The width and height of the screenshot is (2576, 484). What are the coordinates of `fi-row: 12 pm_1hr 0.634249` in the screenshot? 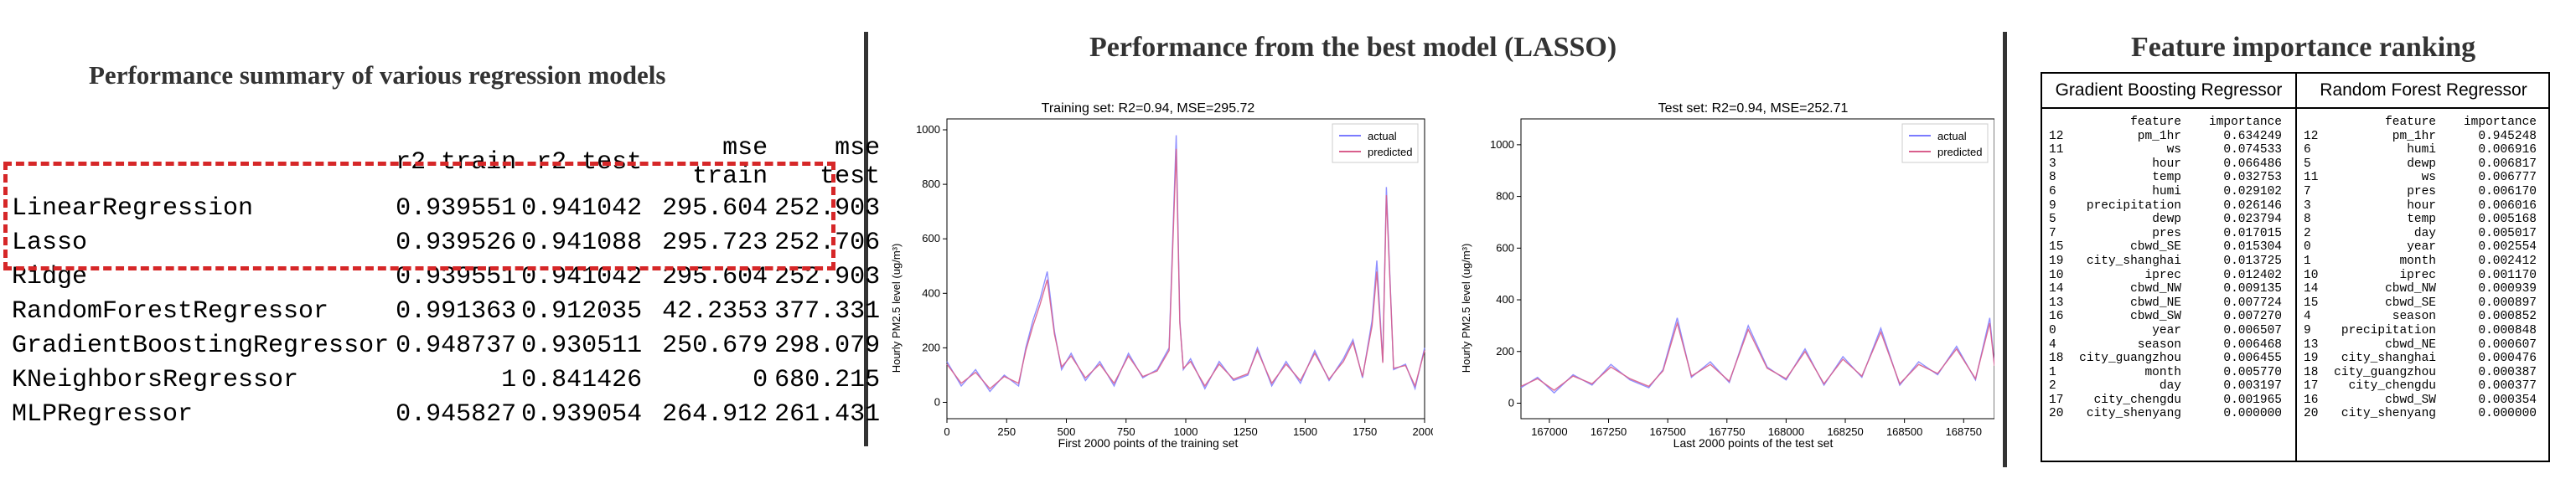 It's located at (2168, 137).